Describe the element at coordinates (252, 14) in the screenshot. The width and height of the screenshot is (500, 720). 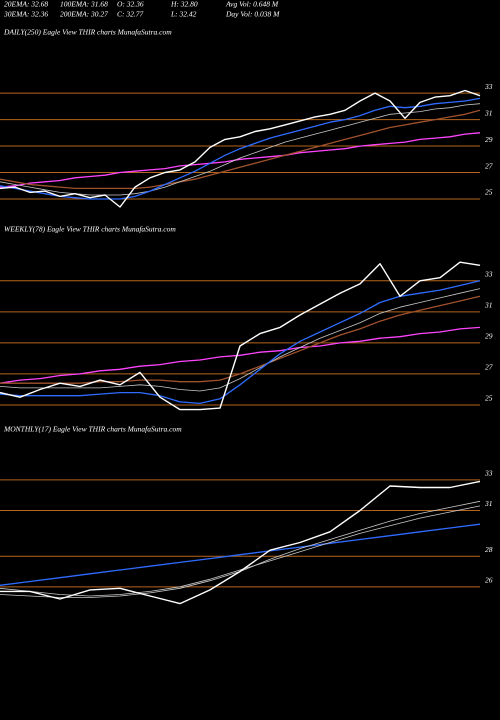
I see `header-stat: Day Vol: 0.038 M` at that location.